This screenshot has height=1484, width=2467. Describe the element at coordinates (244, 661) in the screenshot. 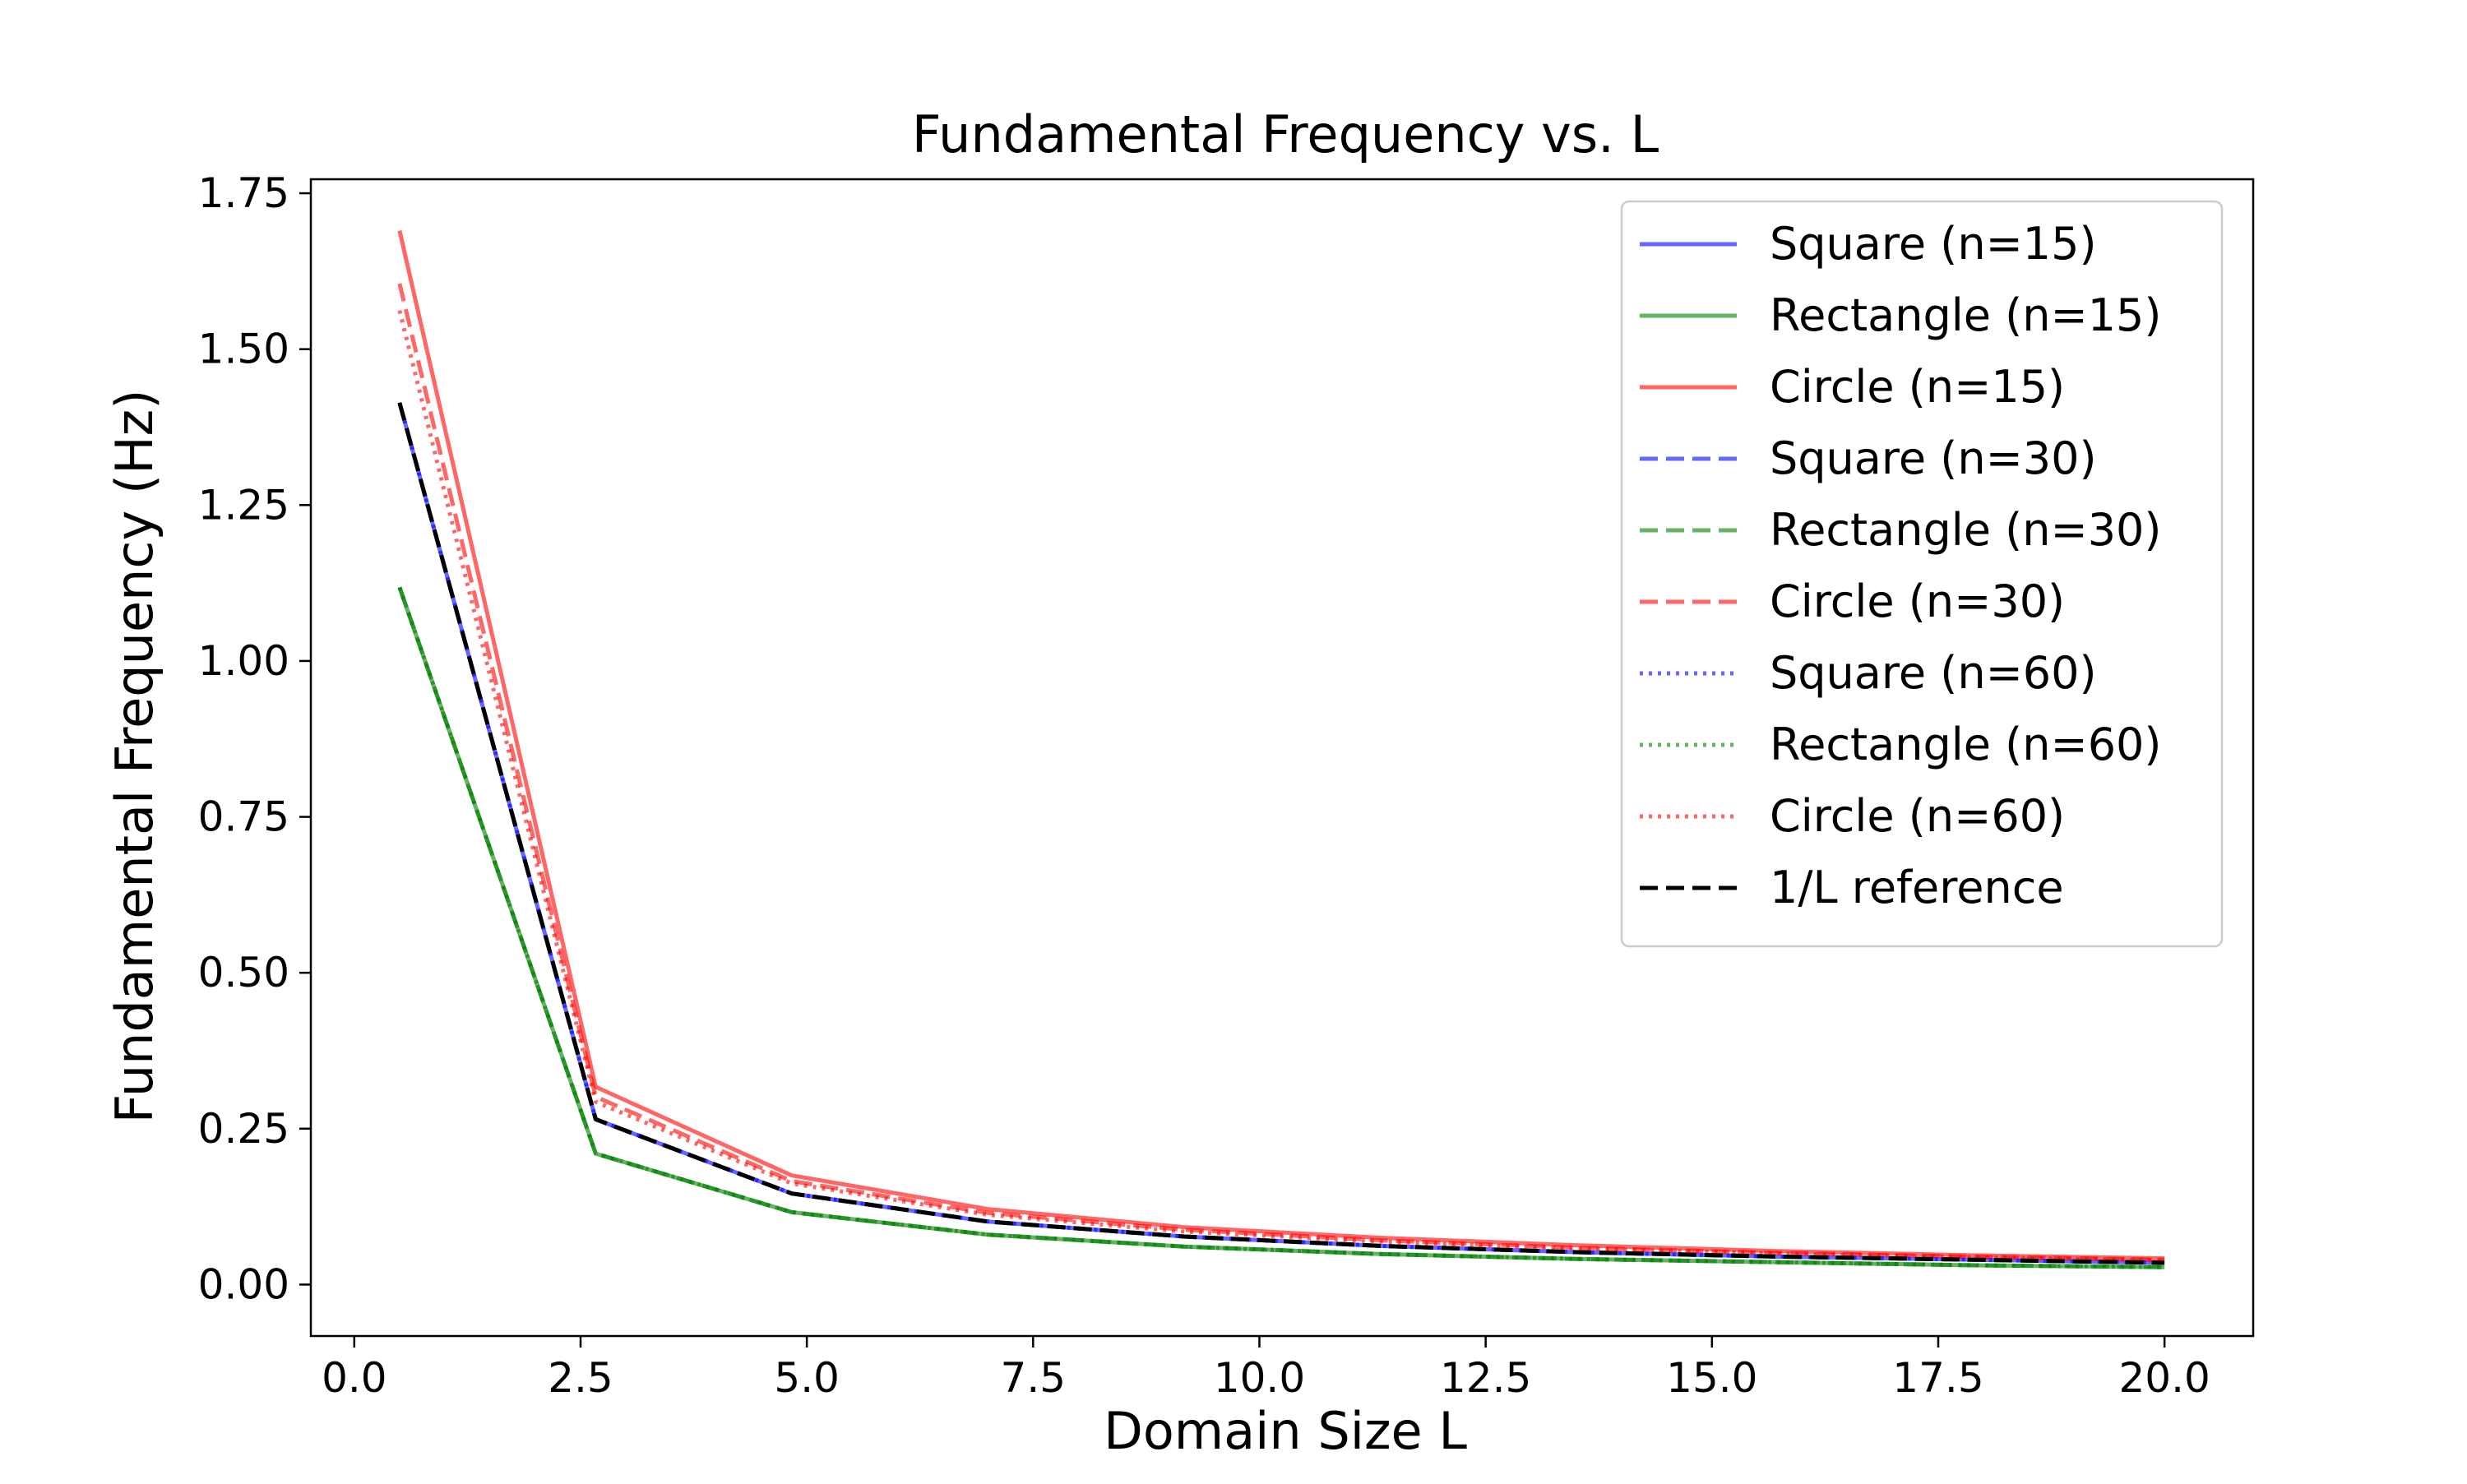

I see `y-tick-label: 1.00` at that location.